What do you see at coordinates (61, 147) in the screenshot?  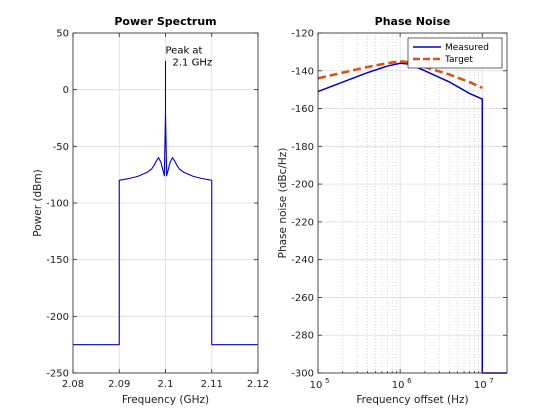 I see `y-tick-label: -50` at bounding box center [61, 147].